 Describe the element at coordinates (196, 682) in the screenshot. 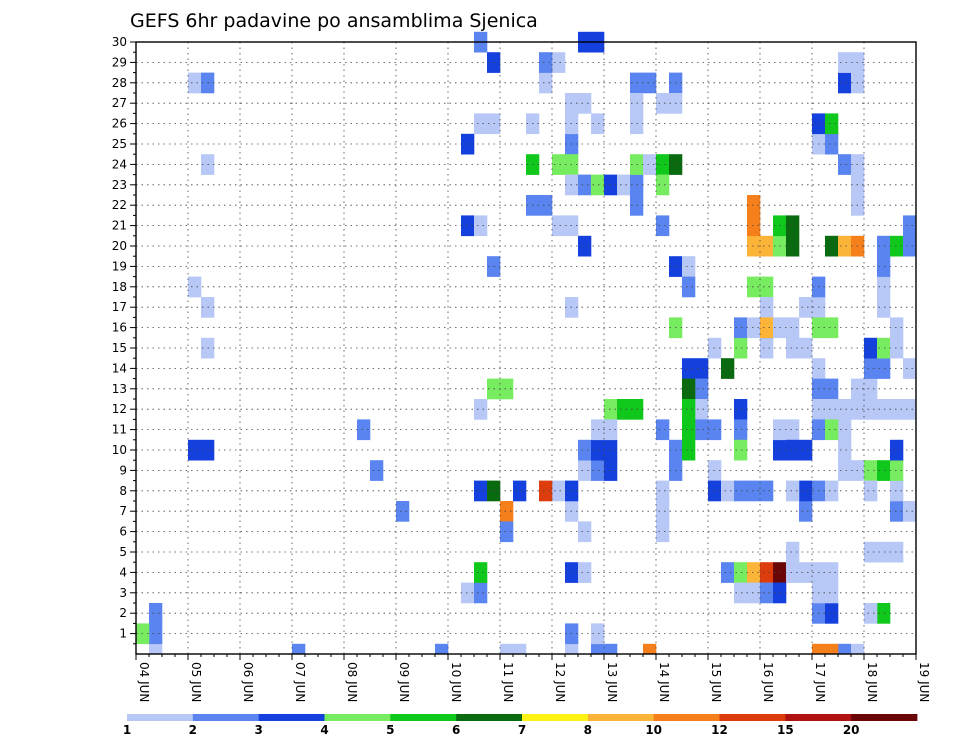

I see `x-tick-label: 05 JUN` at that location.